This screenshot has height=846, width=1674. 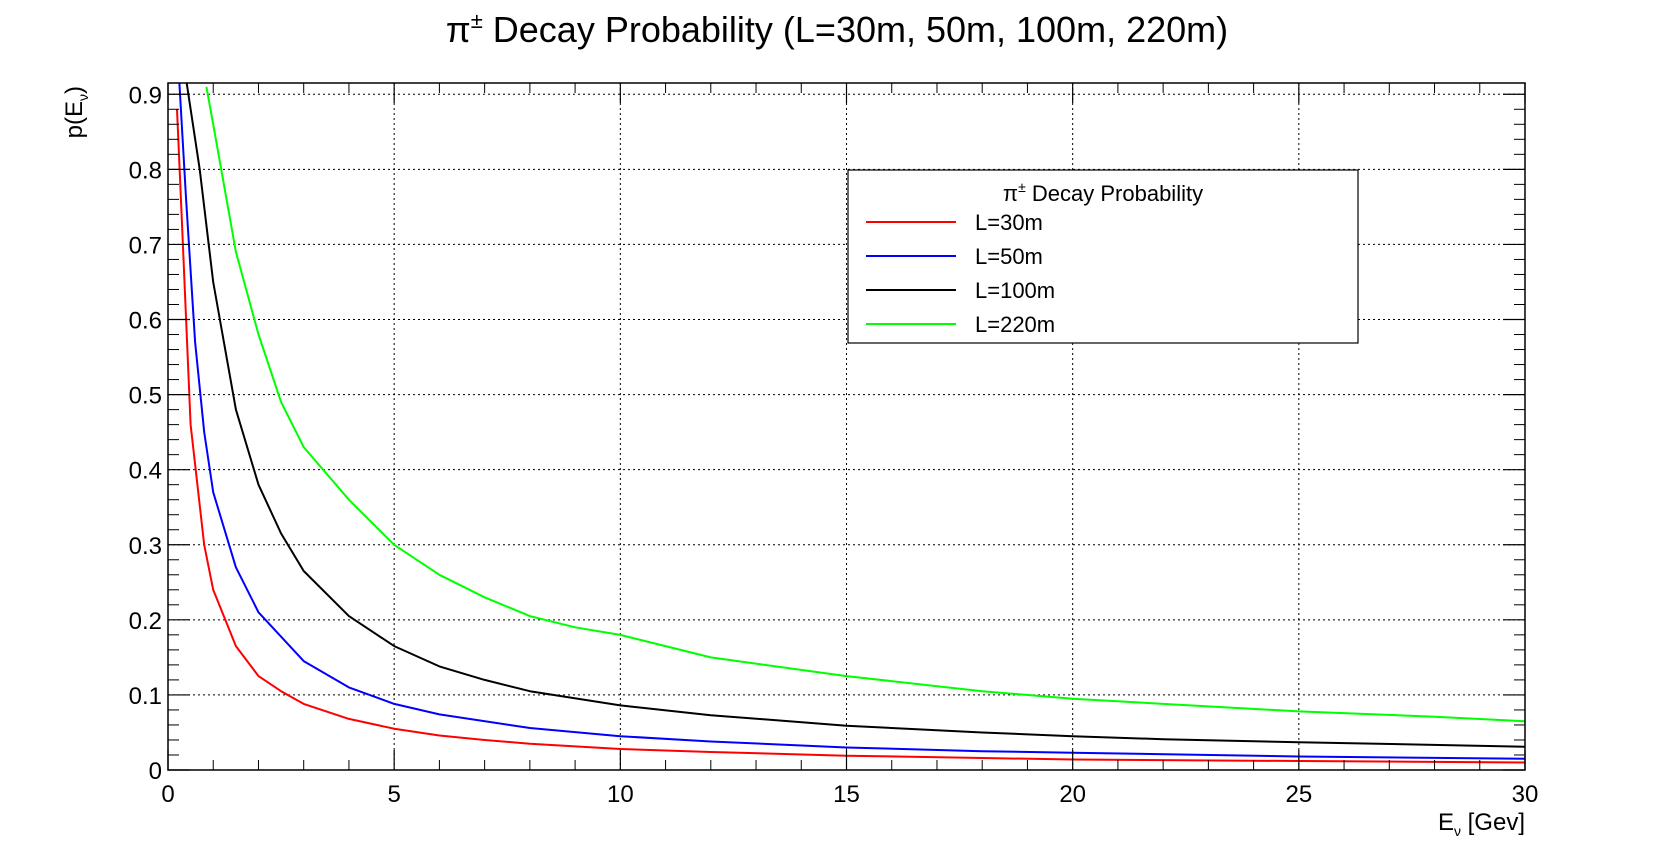 I want to click on x-axis-label-main: E, so click(x=1446, y=822).